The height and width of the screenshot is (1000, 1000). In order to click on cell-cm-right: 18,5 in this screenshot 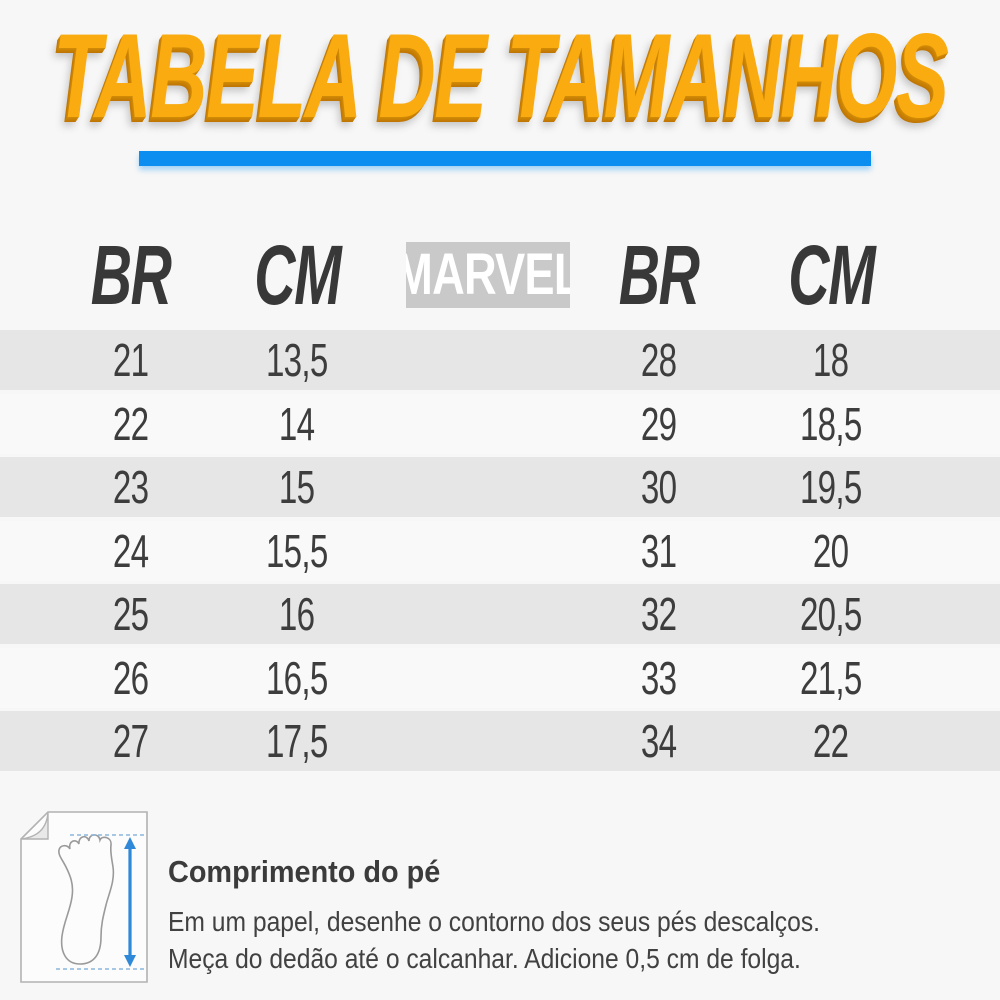, I will do `click(831, 423)`.